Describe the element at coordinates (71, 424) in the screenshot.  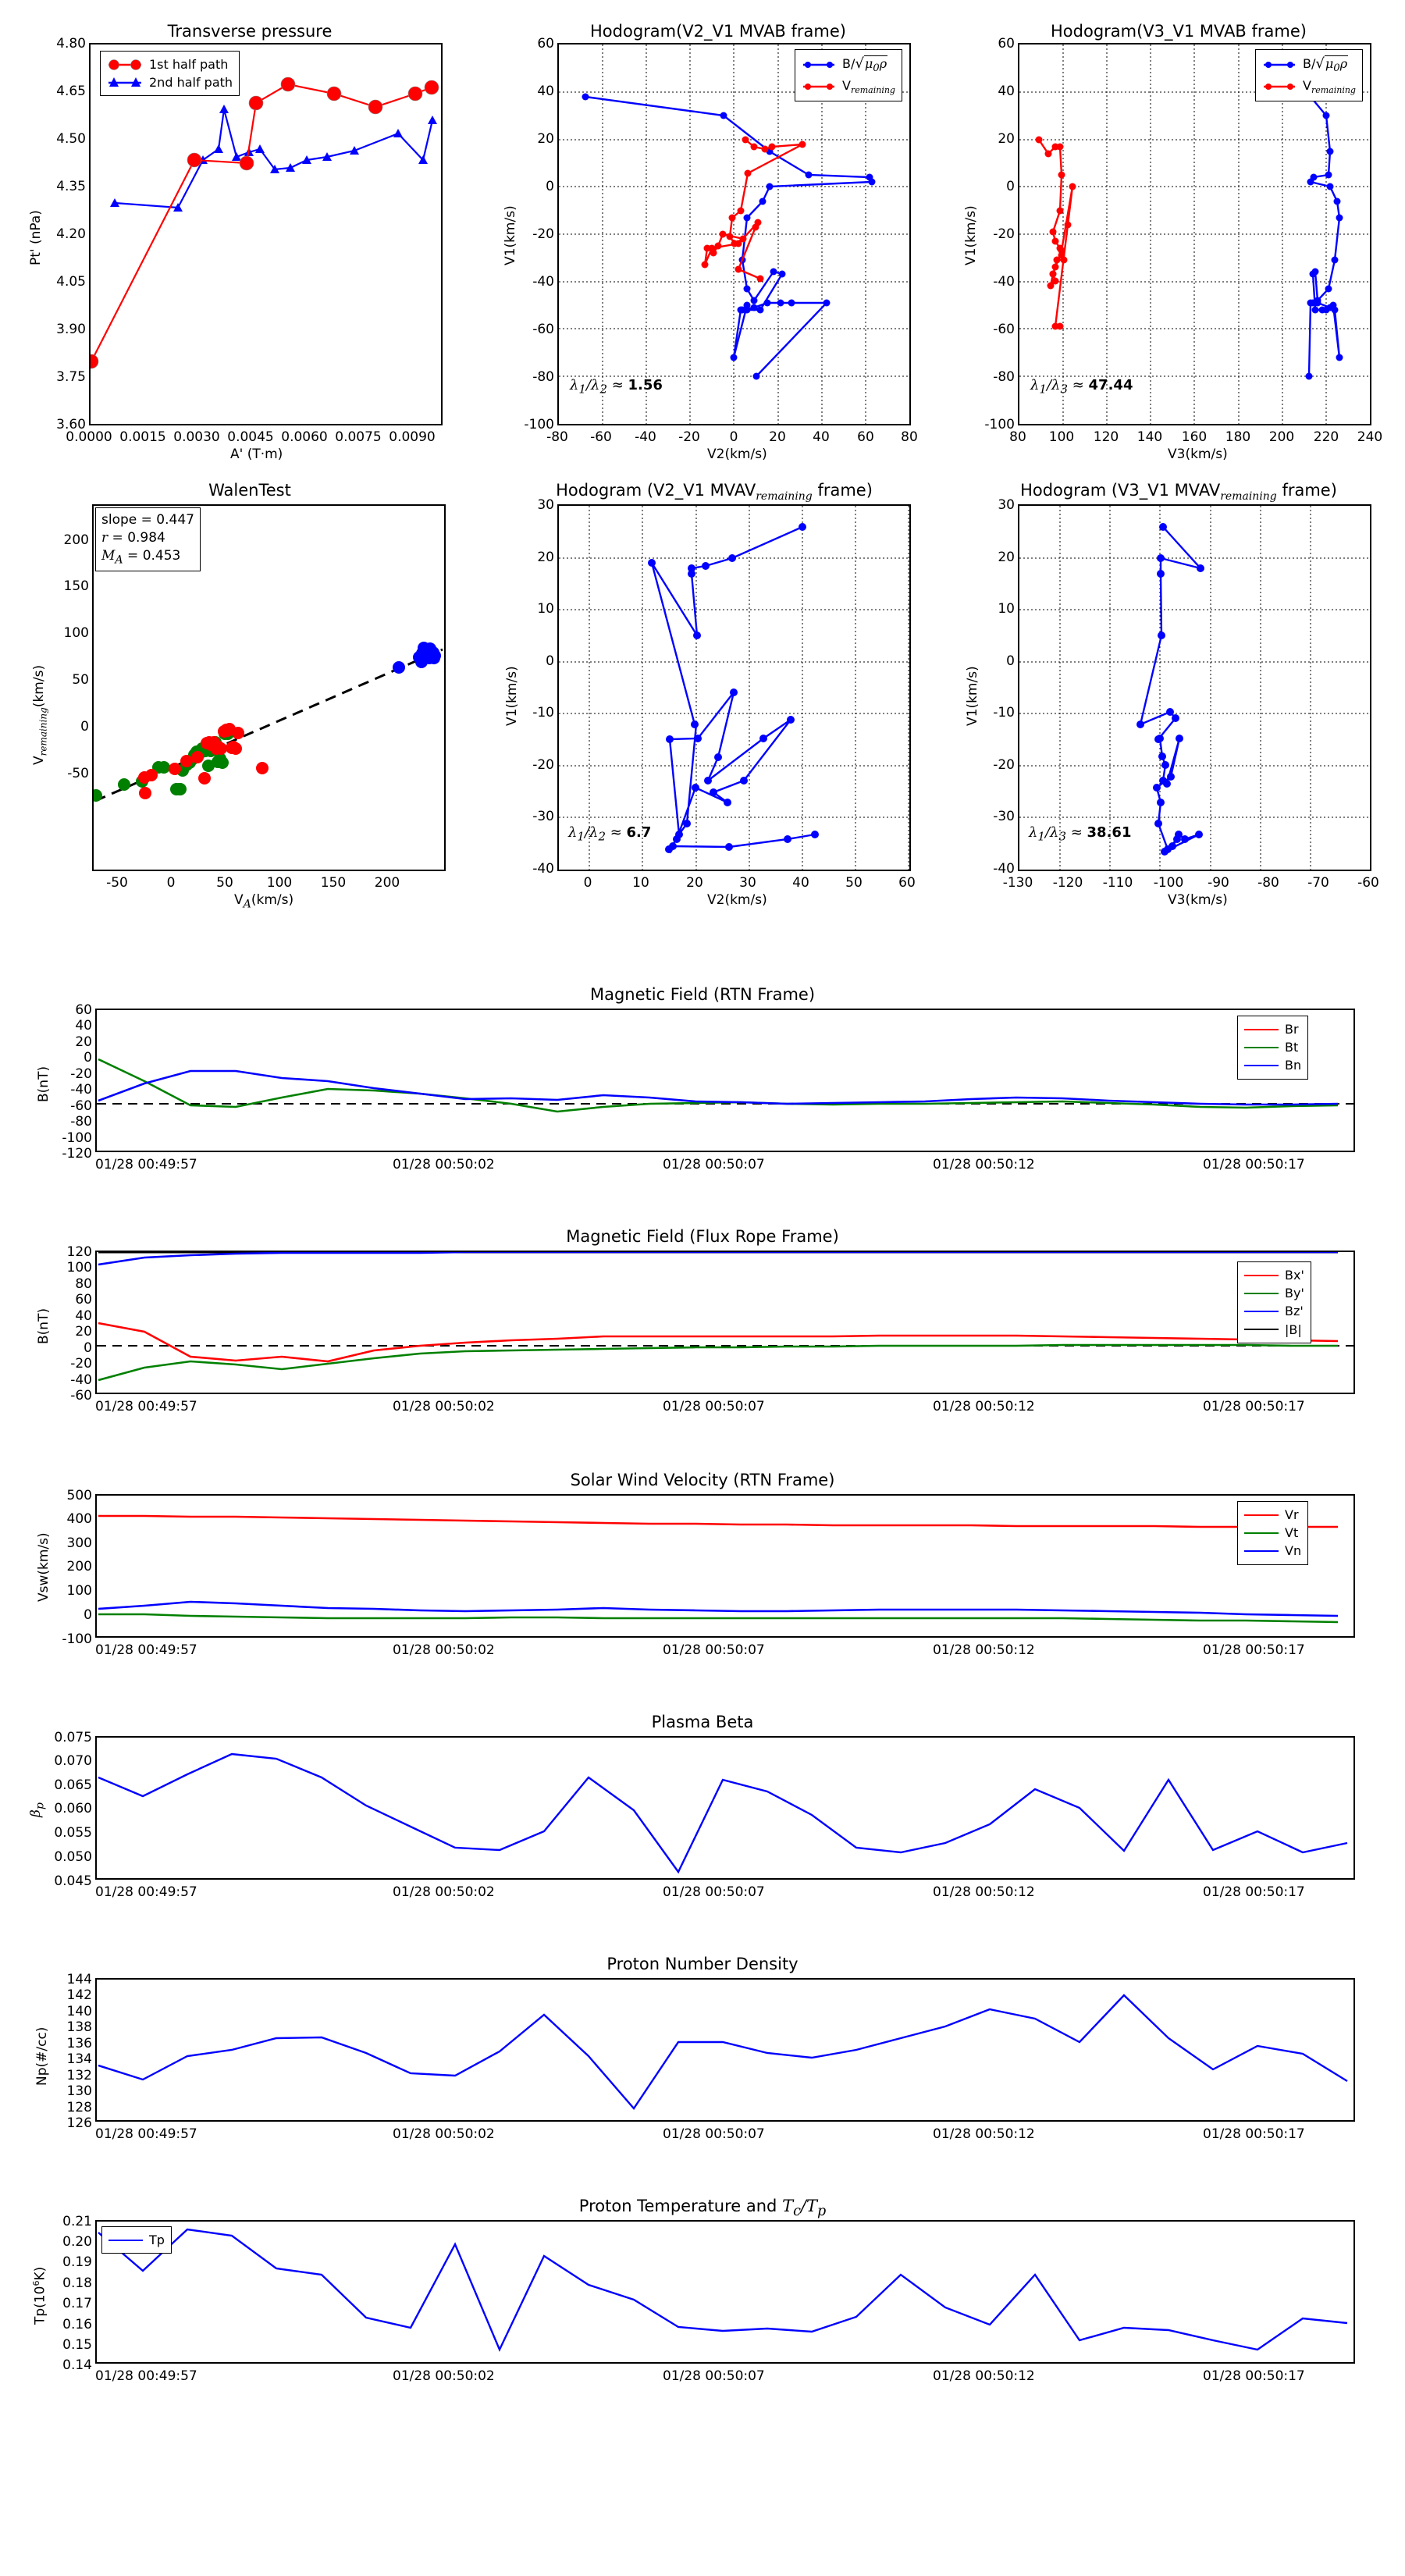
I see `y-tick-label: 3.60` at that location.